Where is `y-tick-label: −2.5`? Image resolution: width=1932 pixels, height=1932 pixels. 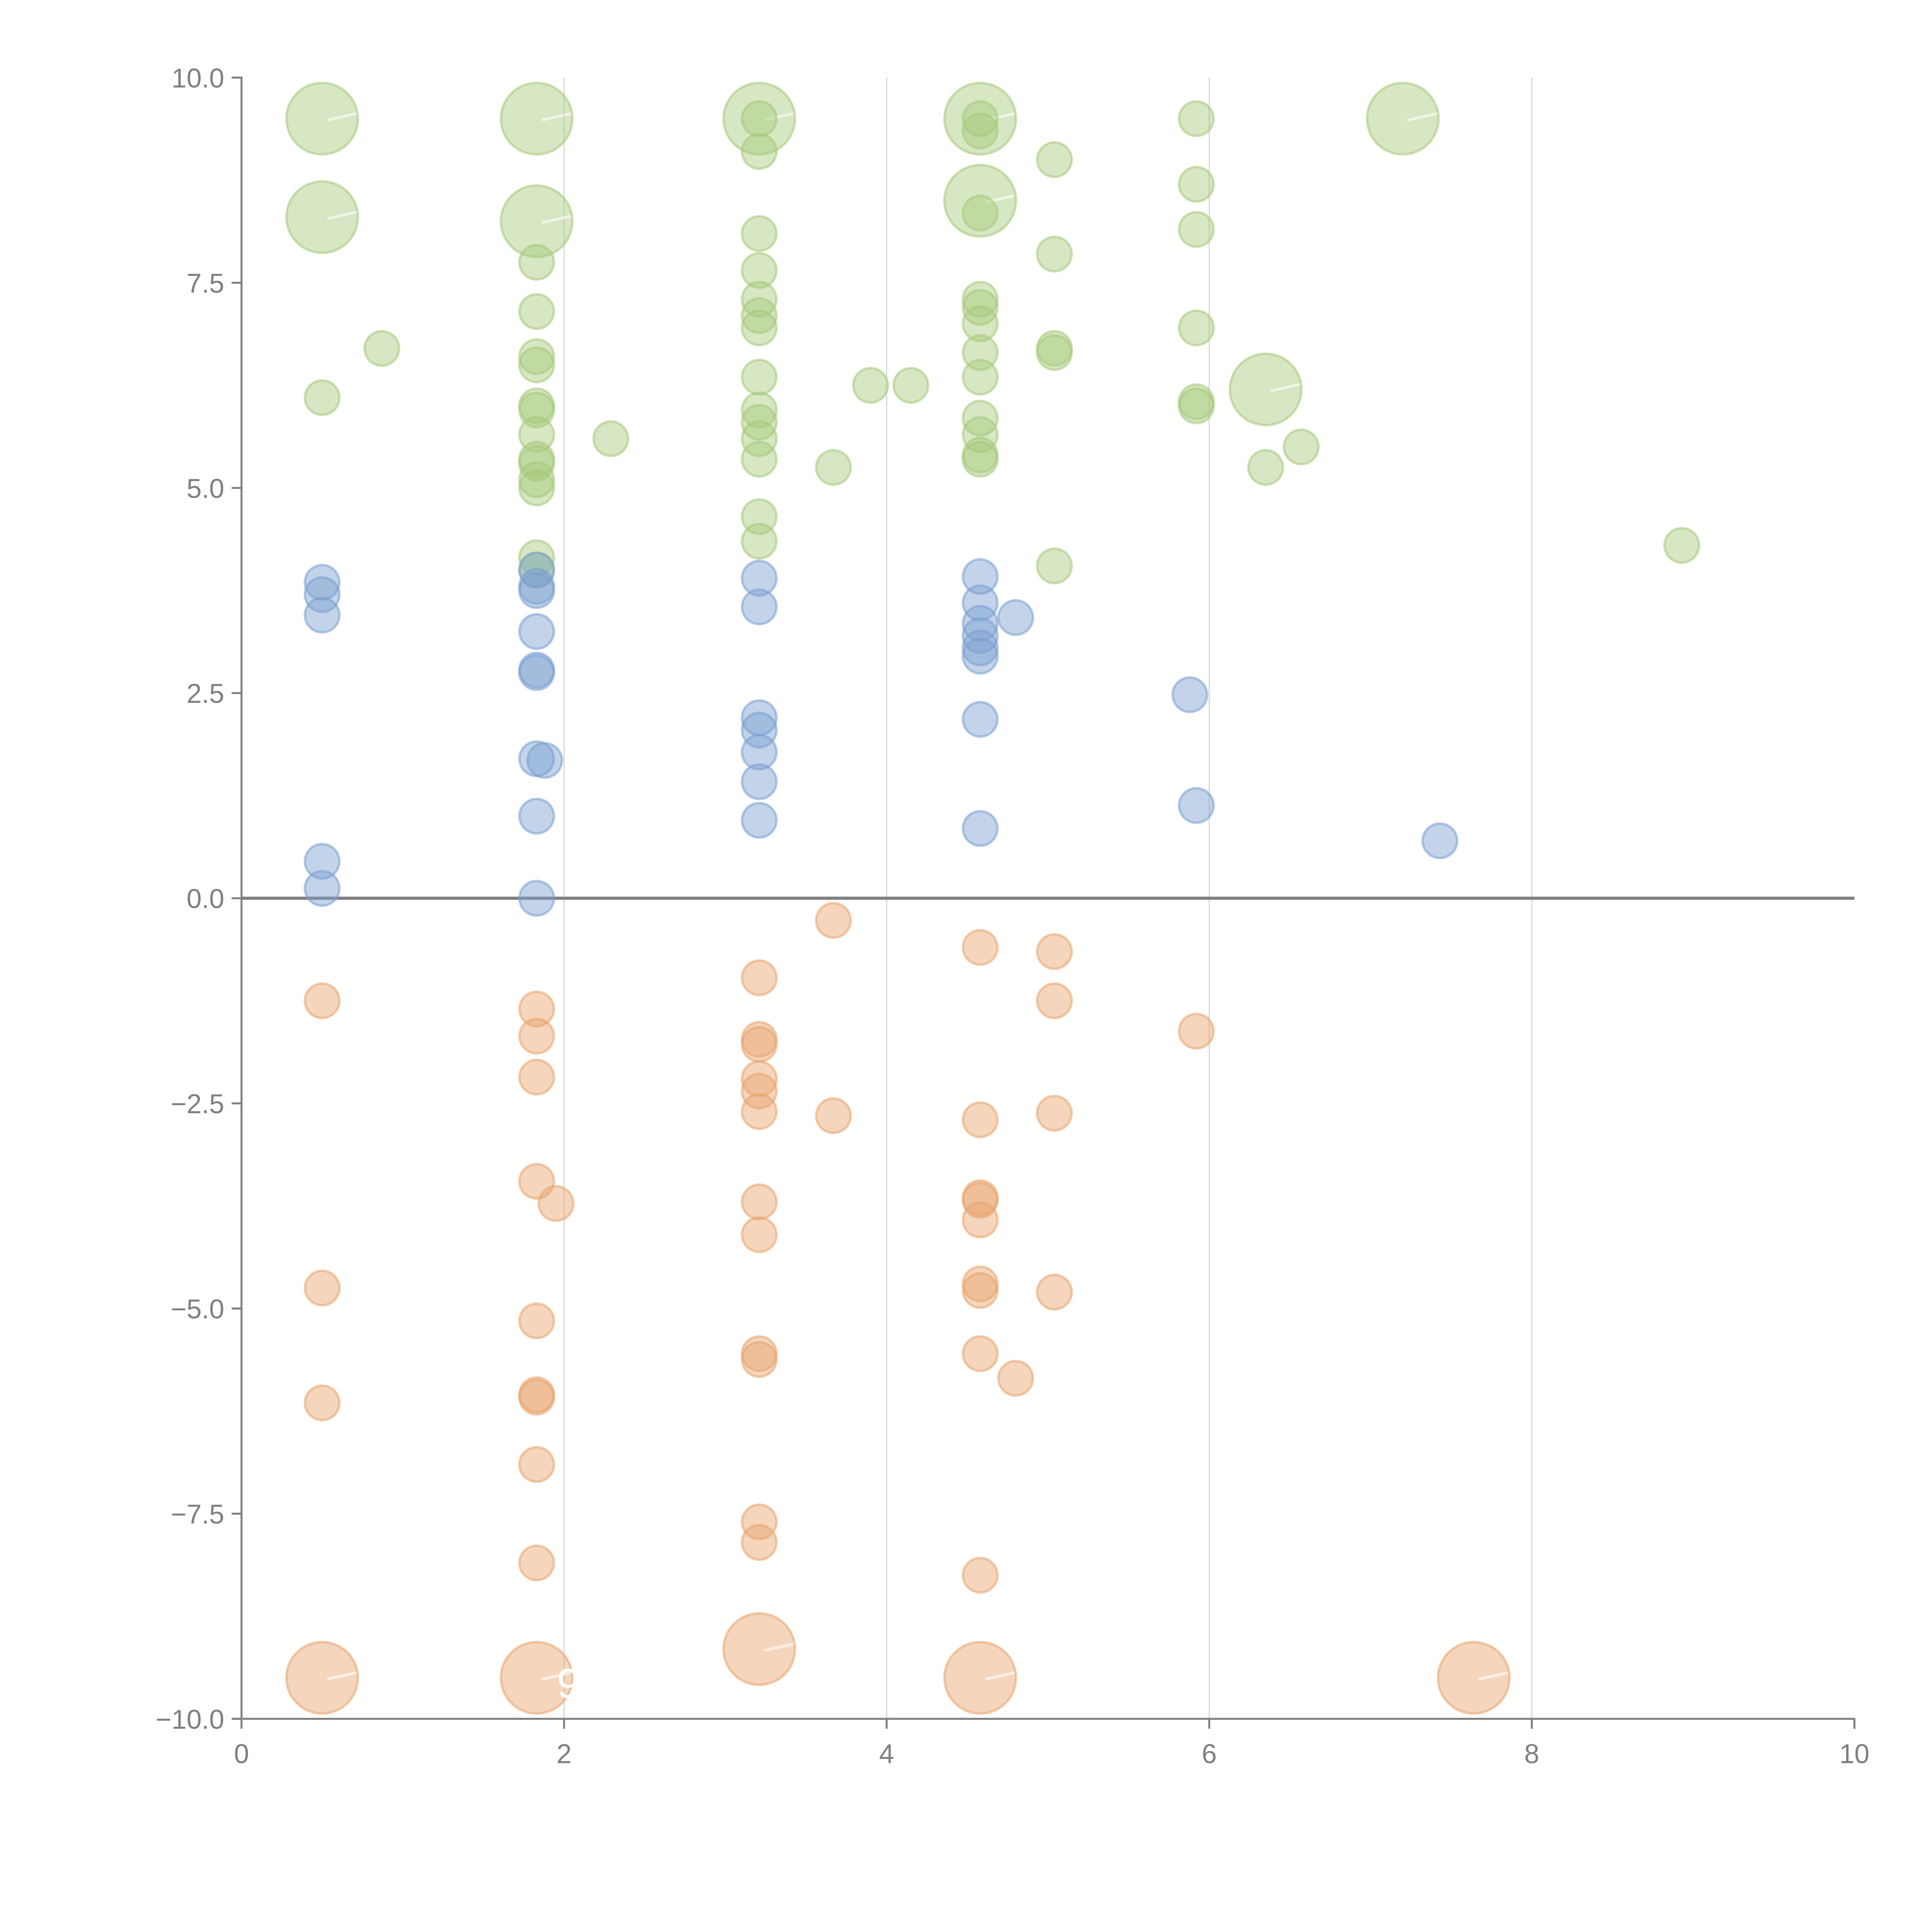 y-tick-label: −2.5 is located at coordinates (198, 1104).